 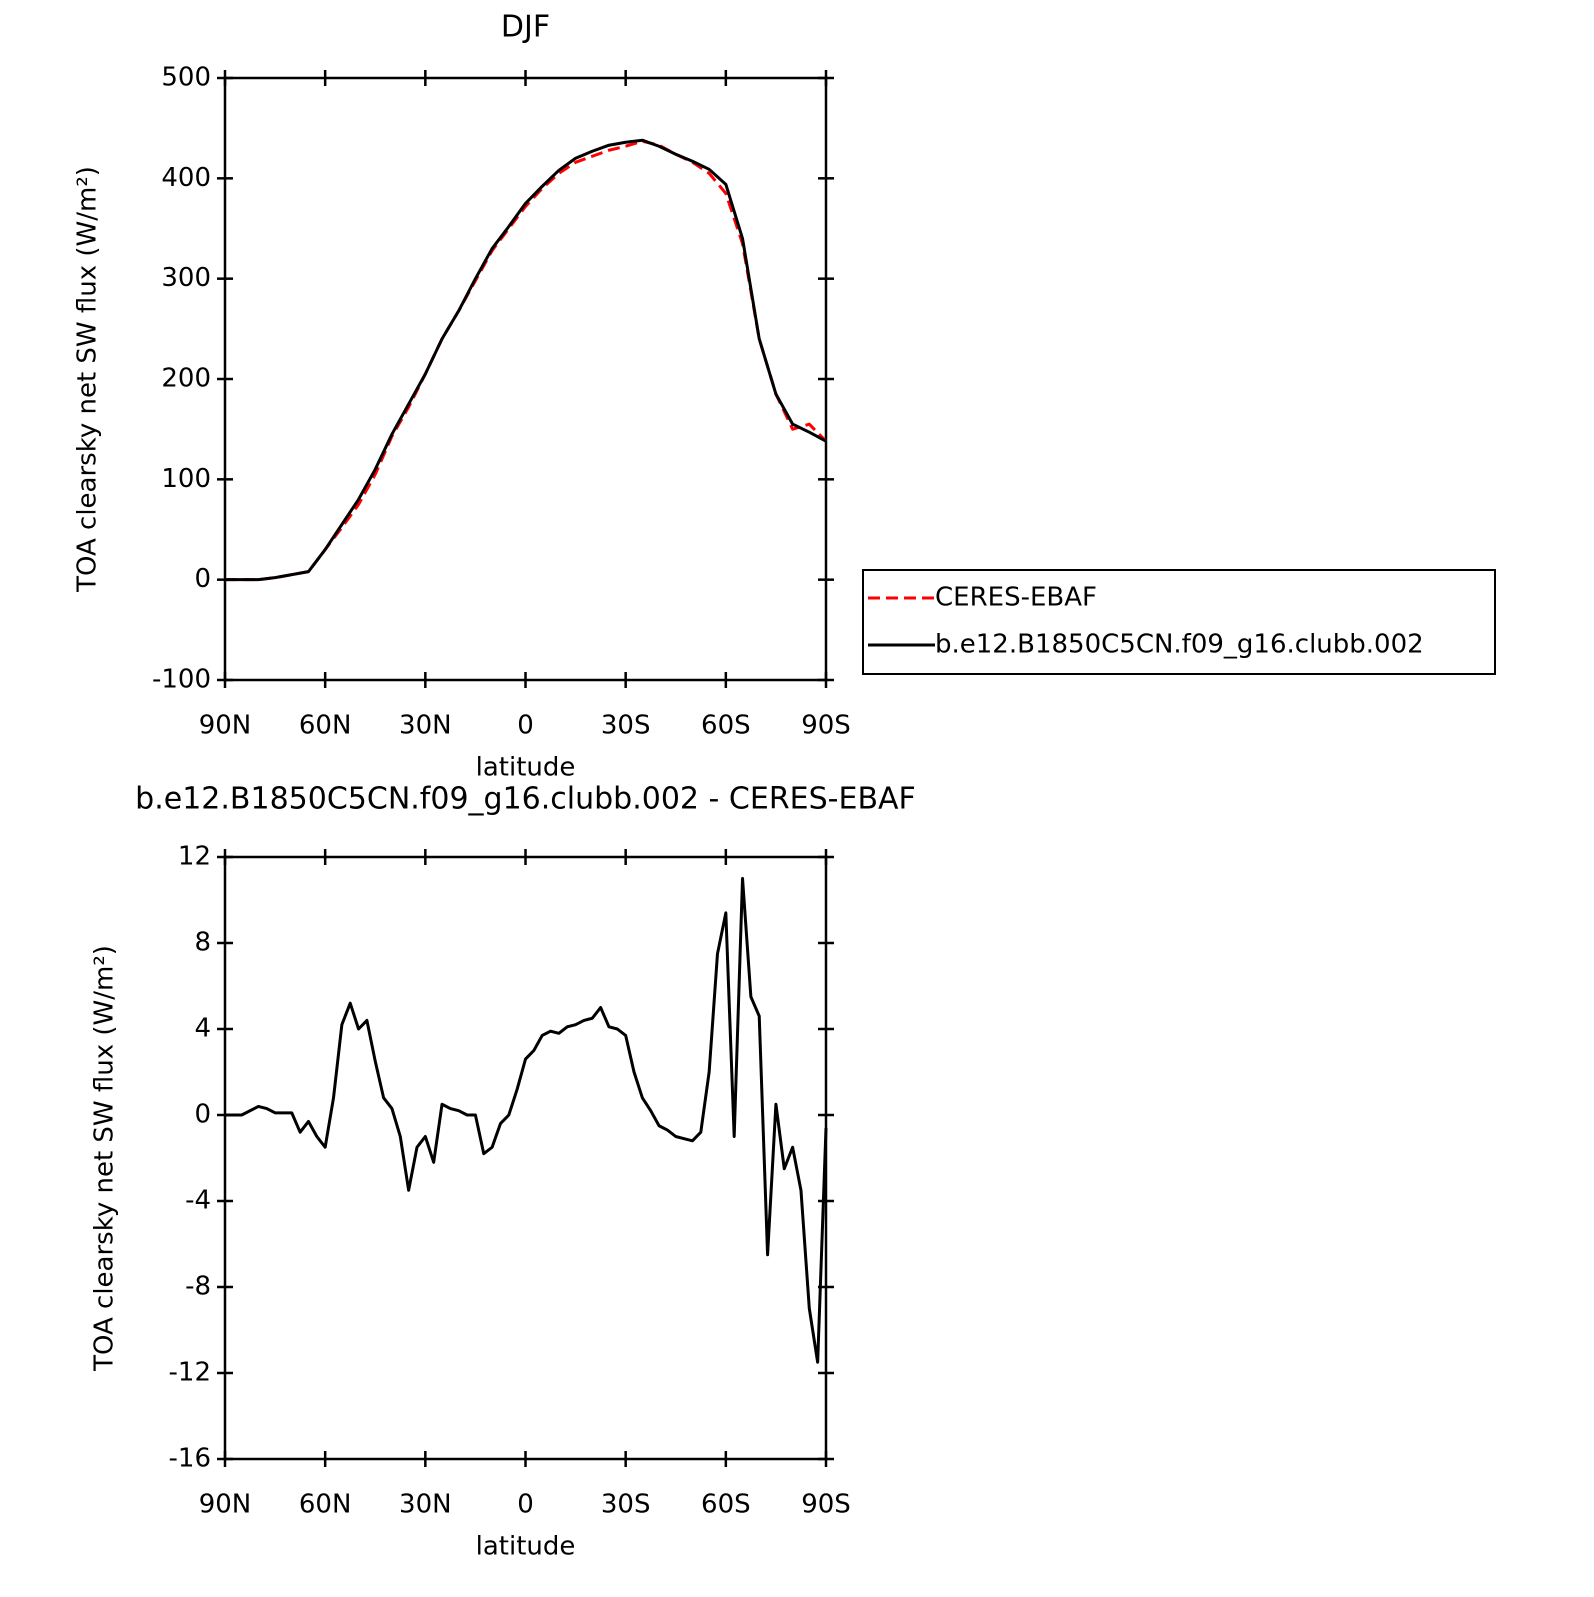 What do you see at coordinates (198, 1287) in the screenshot?
I see `y-tick-label: -8` at bounding box center [198, 1287].